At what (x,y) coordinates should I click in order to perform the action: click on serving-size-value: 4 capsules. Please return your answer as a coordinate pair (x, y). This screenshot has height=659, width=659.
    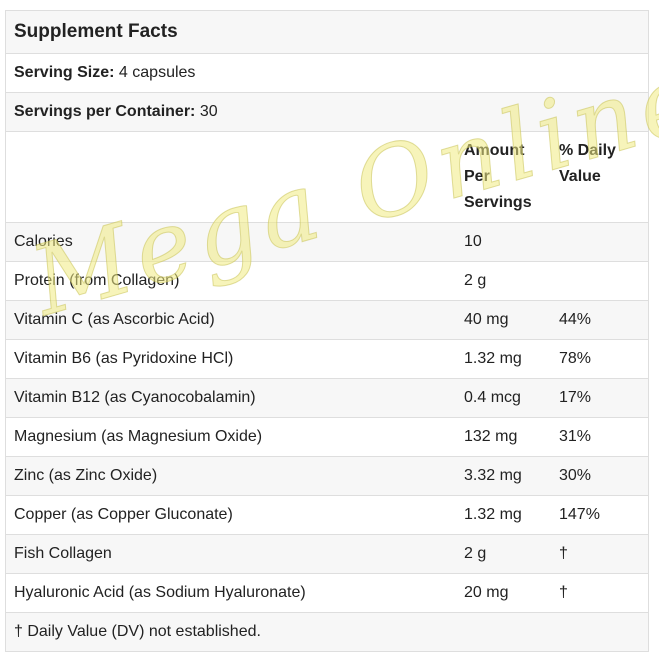
    Looking at the image, I should click on (155, 72).